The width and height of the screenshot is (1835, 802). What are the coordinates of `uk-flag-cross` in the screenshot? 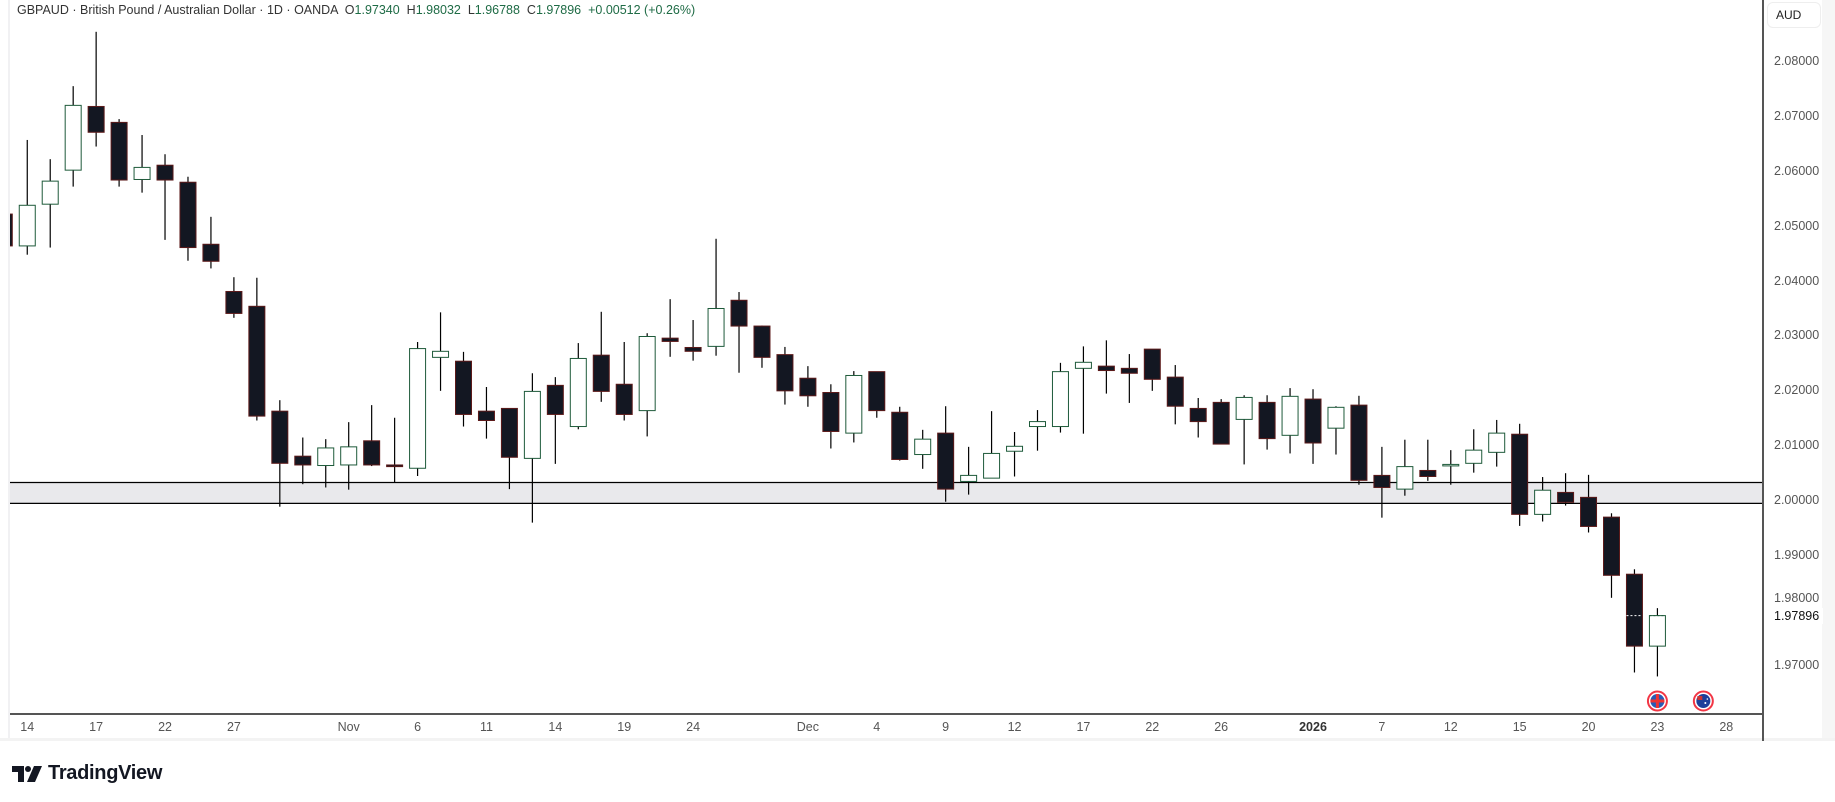 It's located at (1657, 701).